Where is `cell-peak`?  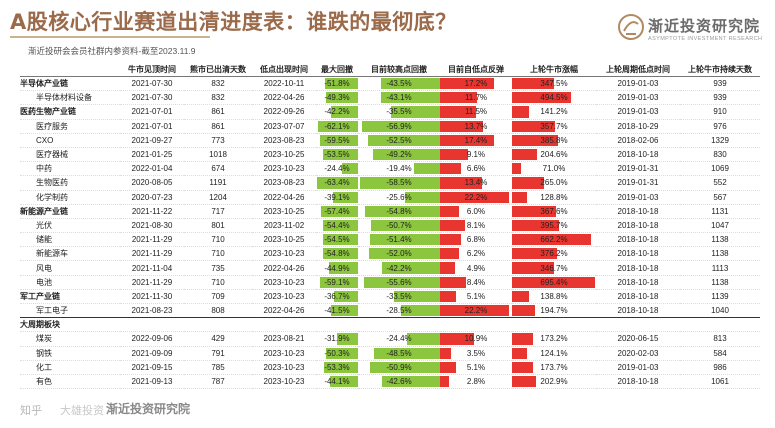
cell-peak is located at coordinates (152, 325).